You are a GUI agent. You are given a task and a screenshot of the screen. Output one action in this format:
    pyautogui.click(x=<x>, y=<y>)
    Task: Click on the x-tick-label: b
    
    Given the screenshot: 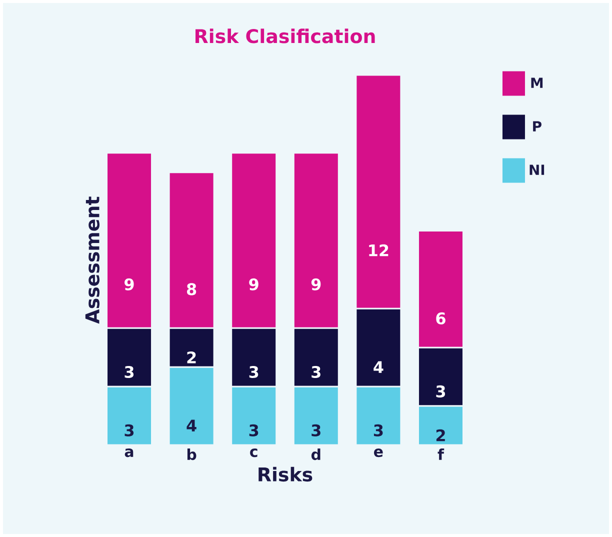 What is the action you would take?
    pyautogui.click(x=191, y=454)
    